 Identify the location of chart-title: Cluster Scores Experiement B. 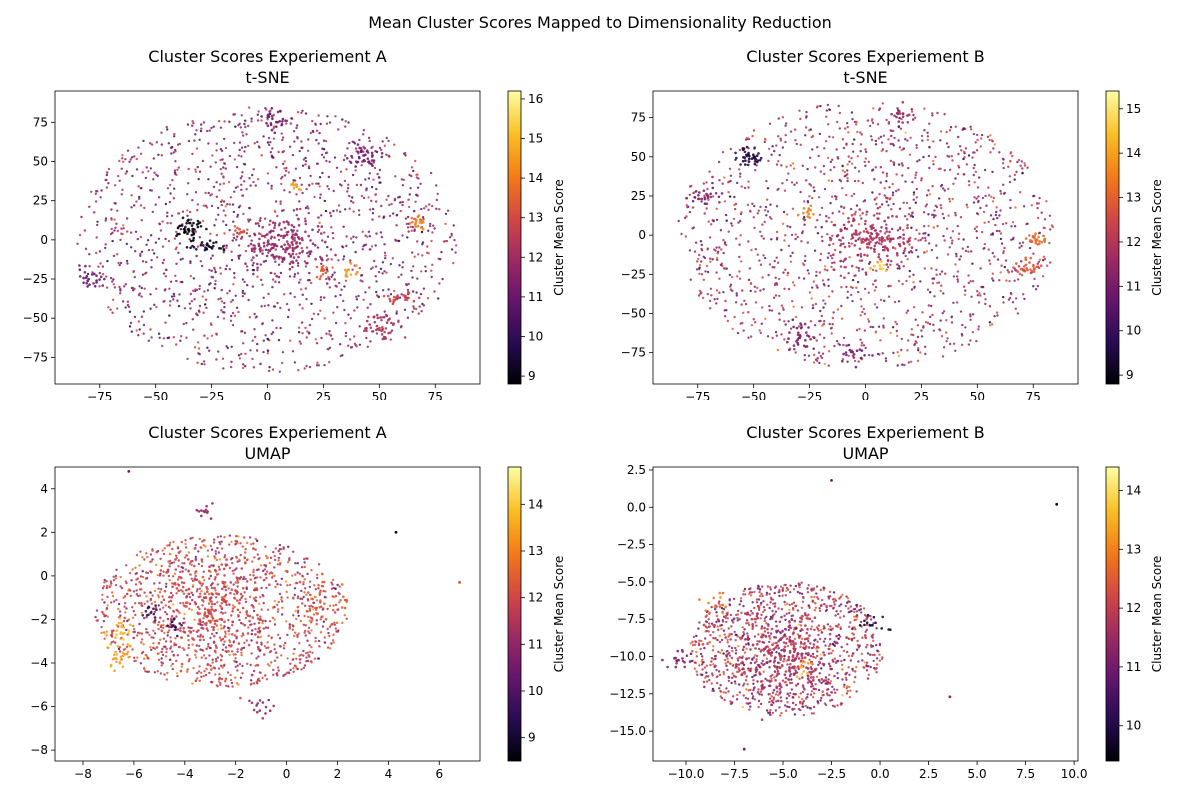
(865, 56).